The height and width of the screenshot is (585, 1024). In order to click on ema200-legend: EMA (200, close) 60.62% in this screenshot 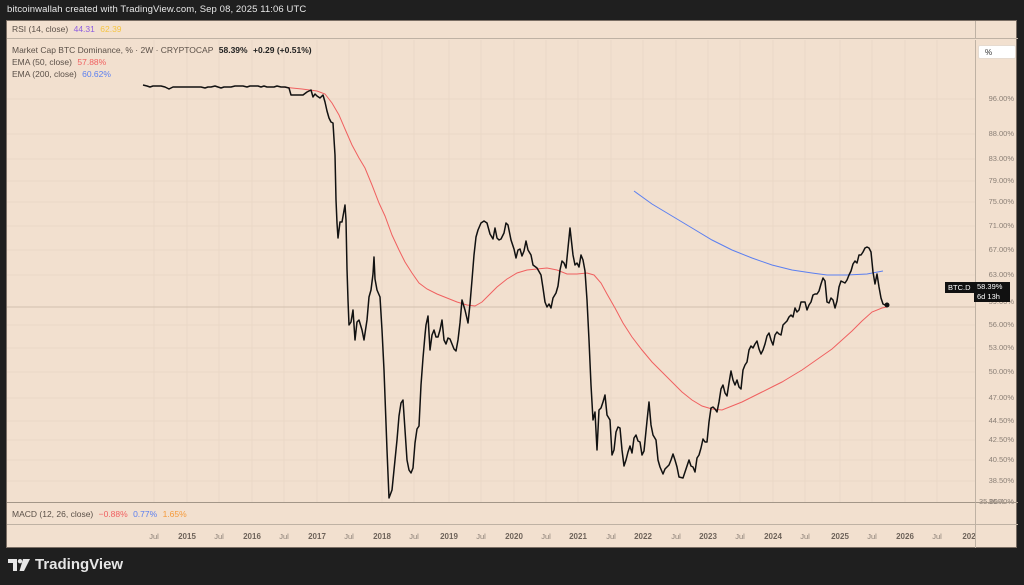, I will do `click(63, 74)`.